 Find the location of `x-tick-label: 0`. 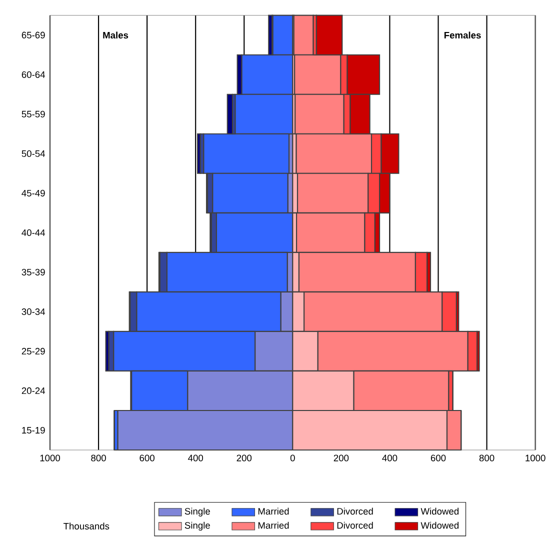

x-tick-label: 0 is located at coordinates (293, 458).